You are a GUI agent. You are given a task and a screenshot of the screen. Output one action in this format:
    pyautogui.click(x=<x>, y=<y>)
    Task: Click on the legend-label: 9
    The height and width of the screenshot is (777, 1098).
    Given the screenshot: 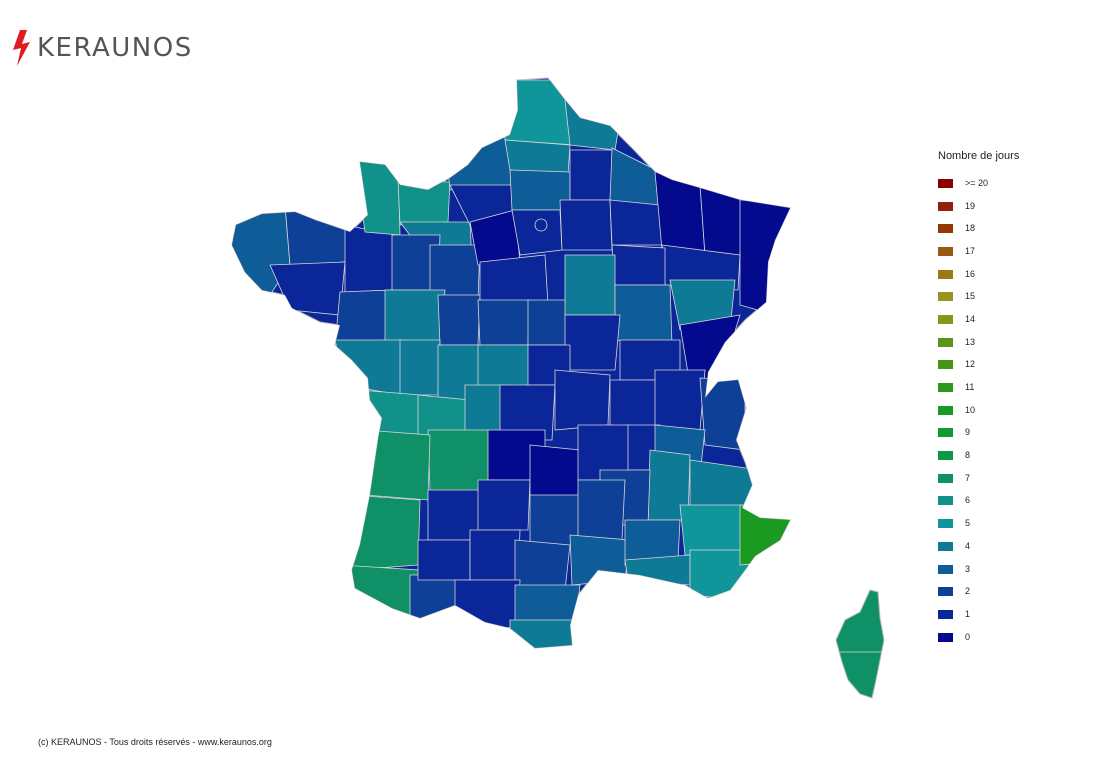 What is the action you would take?
    pyautogui.click(x=968, y=432)
    